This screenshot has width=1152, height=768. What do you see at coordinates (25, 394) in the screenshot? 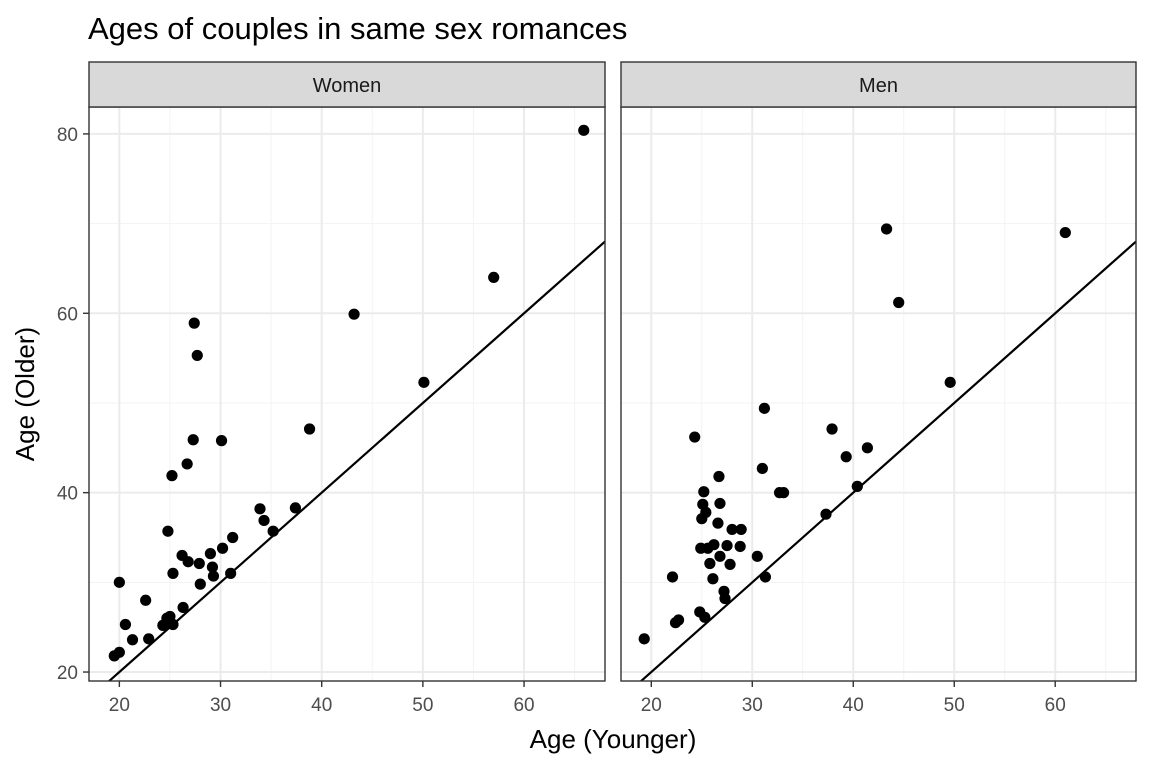
I see `y-axis-title: Age (Older)` at bounding box center [25, 394].